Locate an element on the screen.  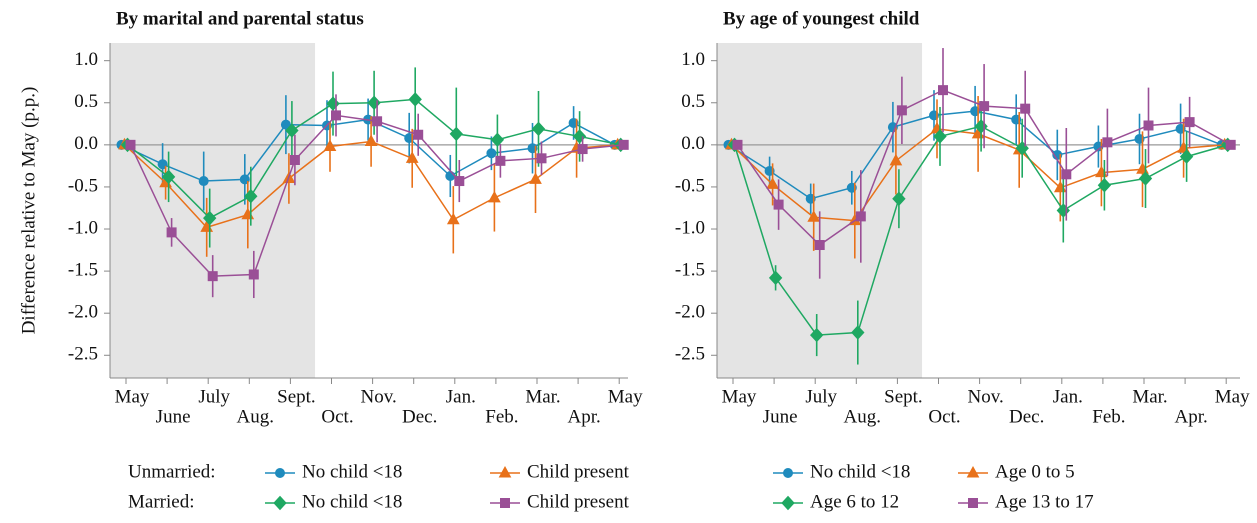
y-axis-label: Difference relative to May (p.p.) is located at coordinates (28, 211).